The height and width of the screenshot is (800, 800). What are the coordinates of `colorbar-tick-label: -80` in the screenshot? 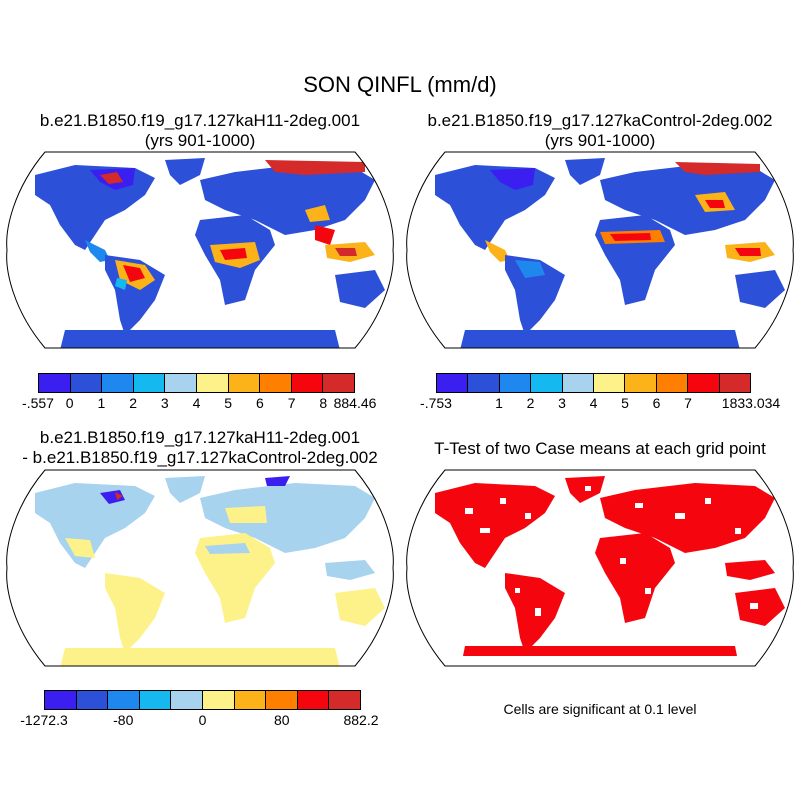 It's located at (123, 720).